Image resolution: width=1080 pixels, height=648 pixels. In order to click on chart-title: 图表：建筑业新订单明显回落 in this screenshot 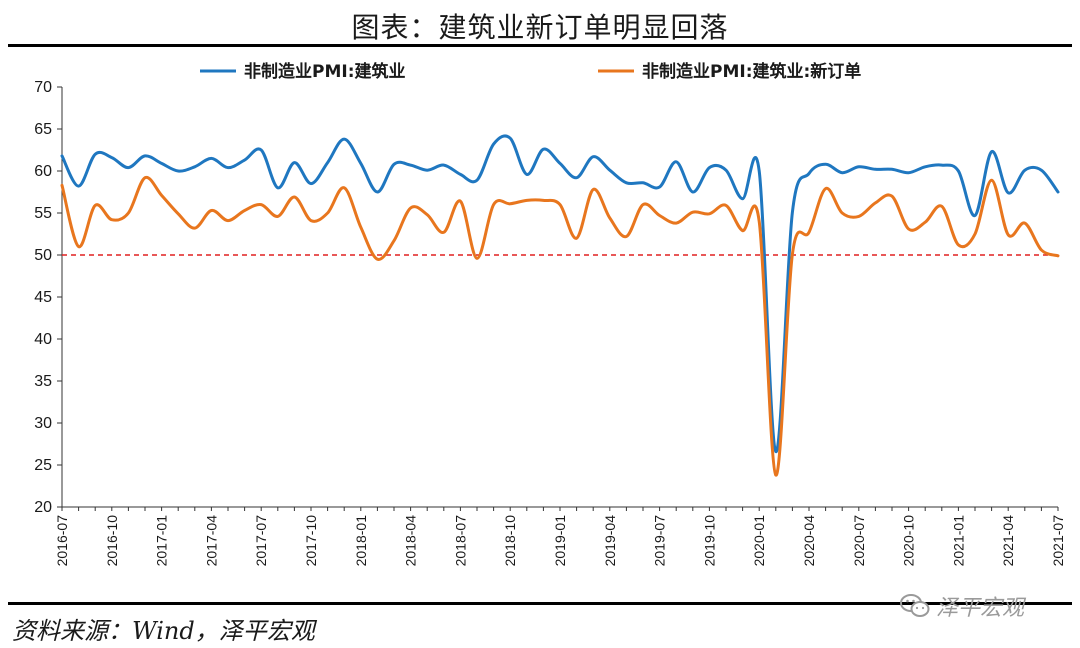, I will do `click(540, 27)`.